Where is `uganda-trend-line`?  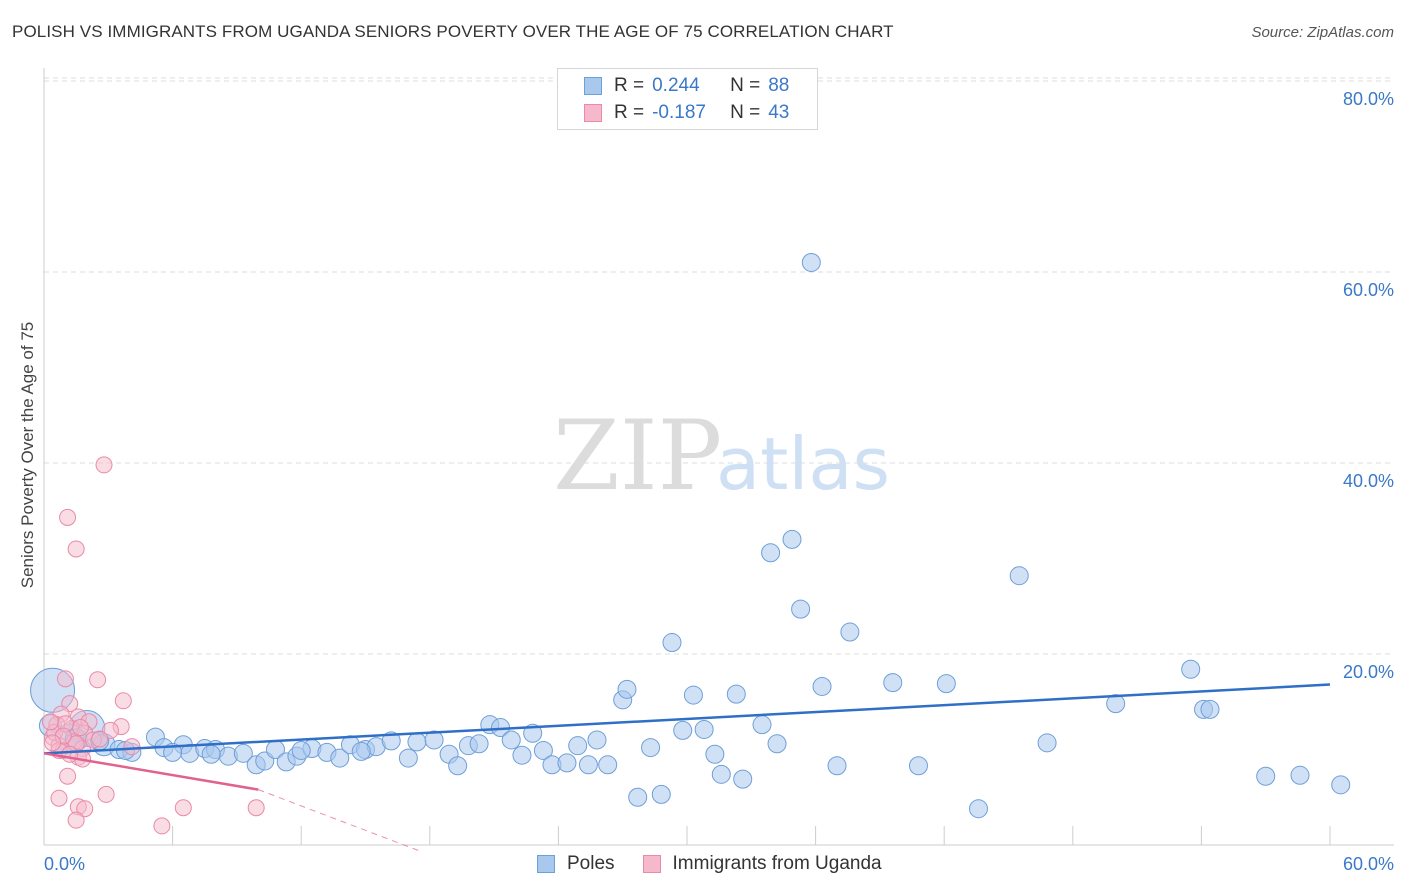 uganda-trend-line is located at coordinates (151, 771).